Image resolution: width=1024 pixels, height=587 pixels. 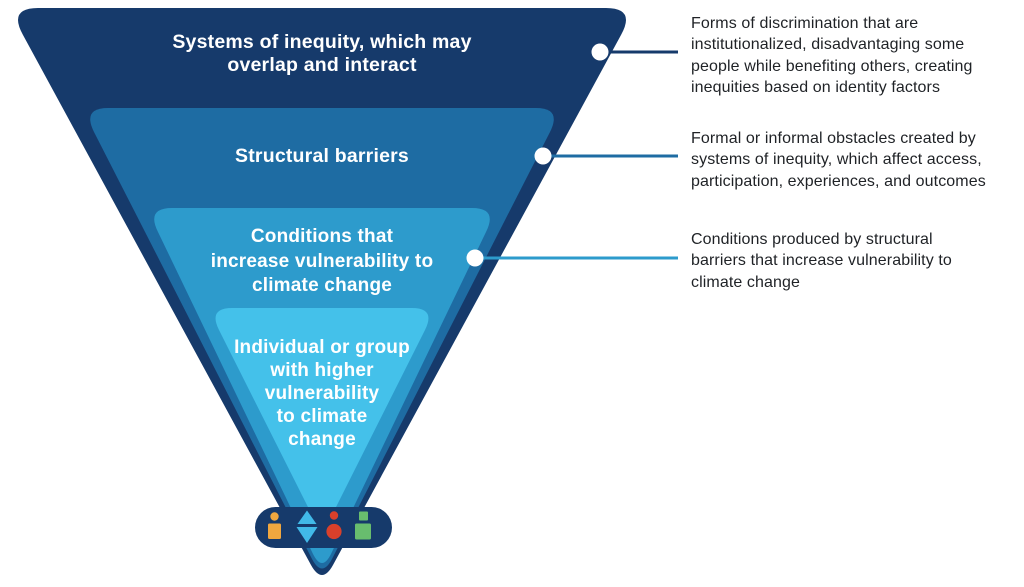 What do you see at coordinates (323, 527) in the screenshot?
I see `tip-badge` at bounding box center [323, 527].